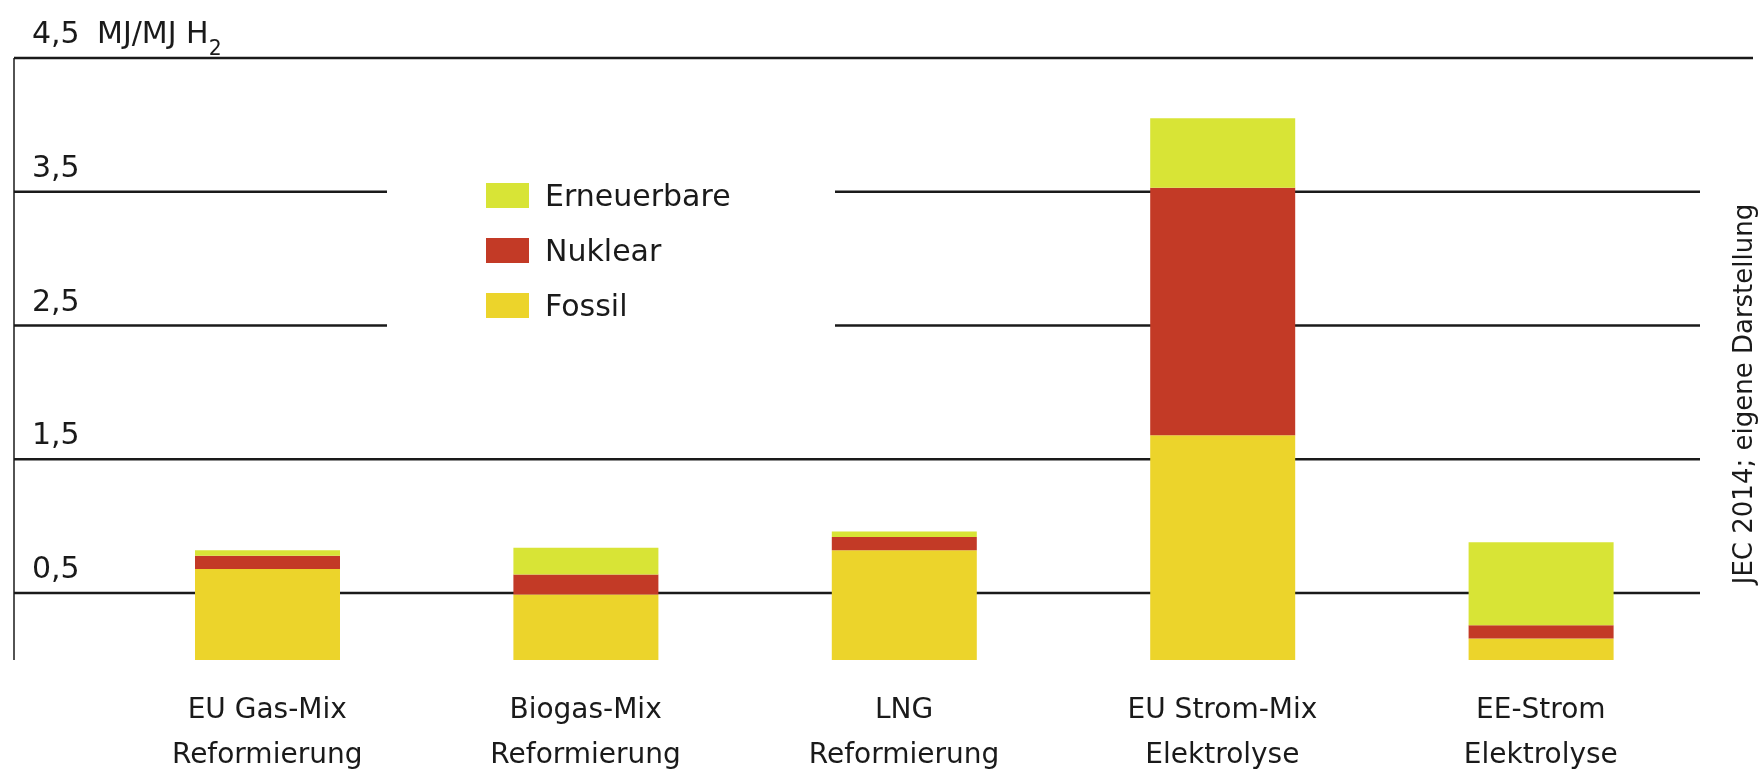 The height and width of the screenshot is (773, 1761). I want to click on x-tick-label: EU Gas-Mix Reformierung, so click(267, 731).